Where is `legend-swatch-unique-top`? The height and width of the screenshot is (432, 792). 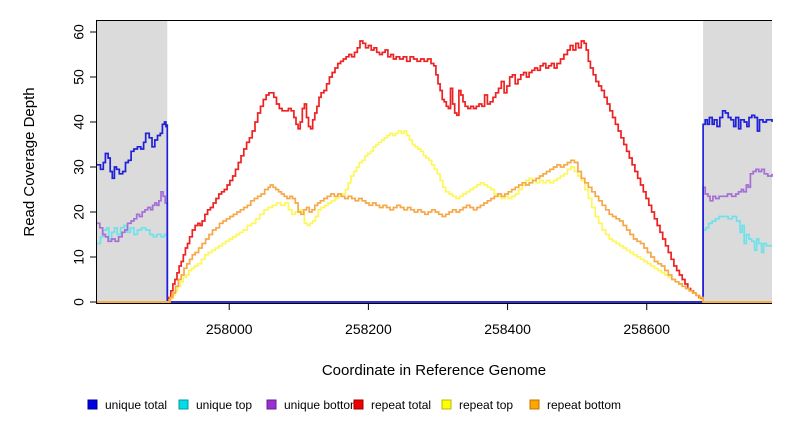 legend-swatch-unique-top is located at coordinates (183, 404).